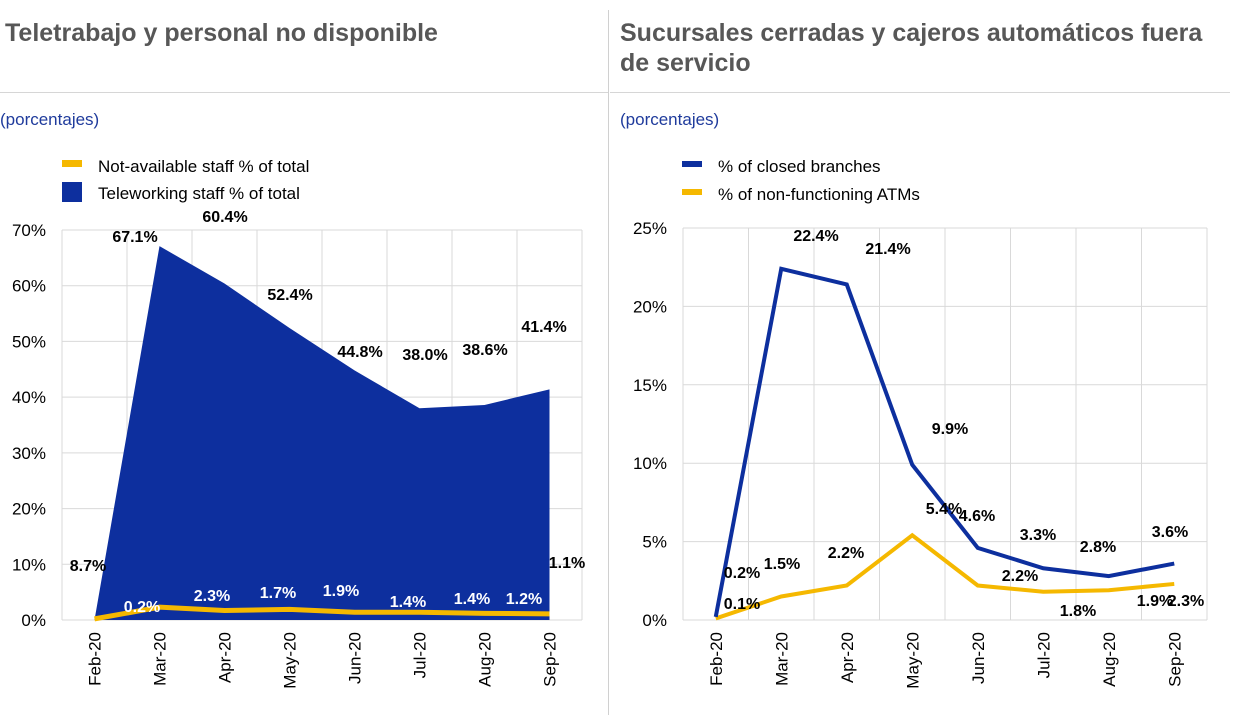 The height and width of the screenshot is (725, 1240). What do you see at coordinates (88, 566) in the screenshot?
I see `data-label-teleworking: 8.7%` at bounding box center [88, 566].